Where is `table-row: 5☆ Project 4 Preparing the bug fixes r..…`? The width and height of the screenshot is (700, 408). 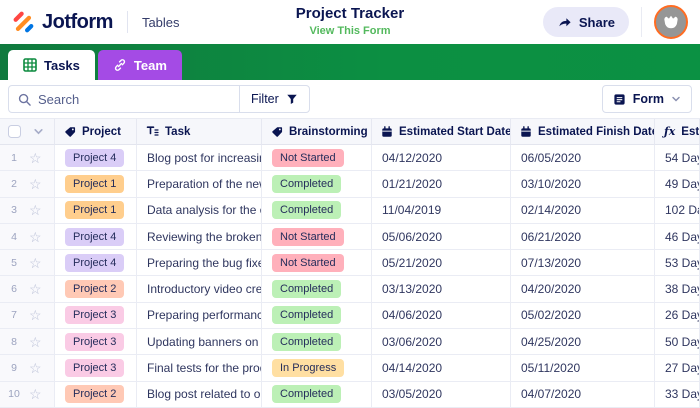
table-row: 5☆ Project 4 Preparing the bug fixes r..… is located at coordinates (350, 263).